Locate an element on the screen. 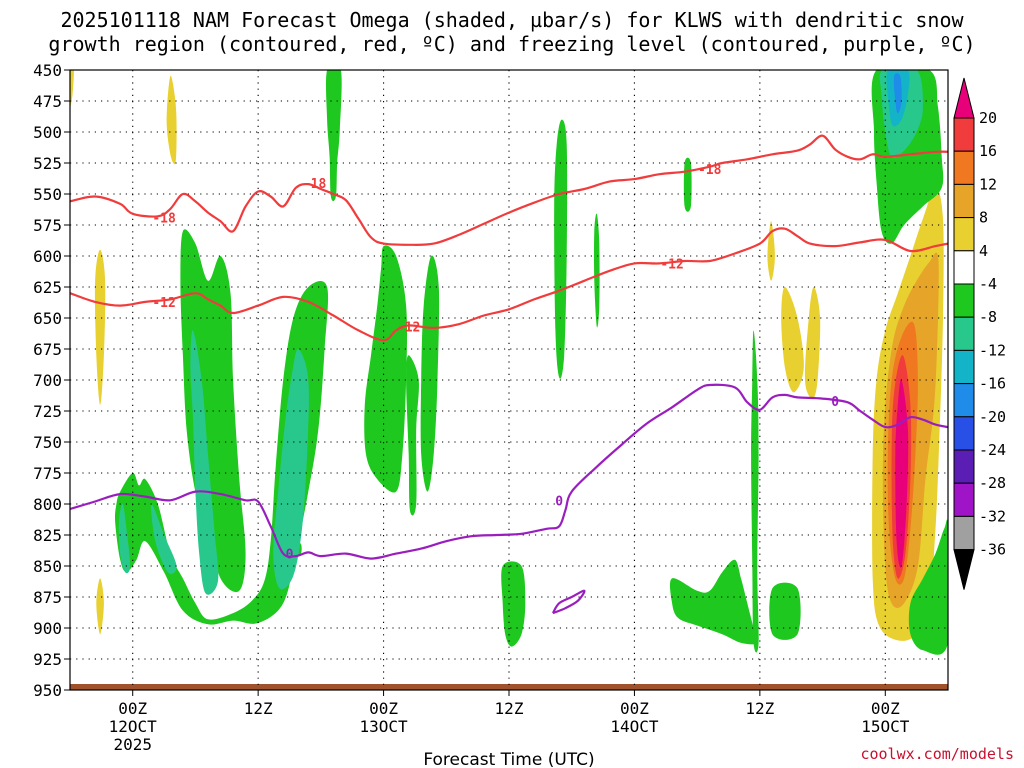 This screenshot has height=768, width=1024. y-tick-label: 700 is located at coordinates (47, 380).